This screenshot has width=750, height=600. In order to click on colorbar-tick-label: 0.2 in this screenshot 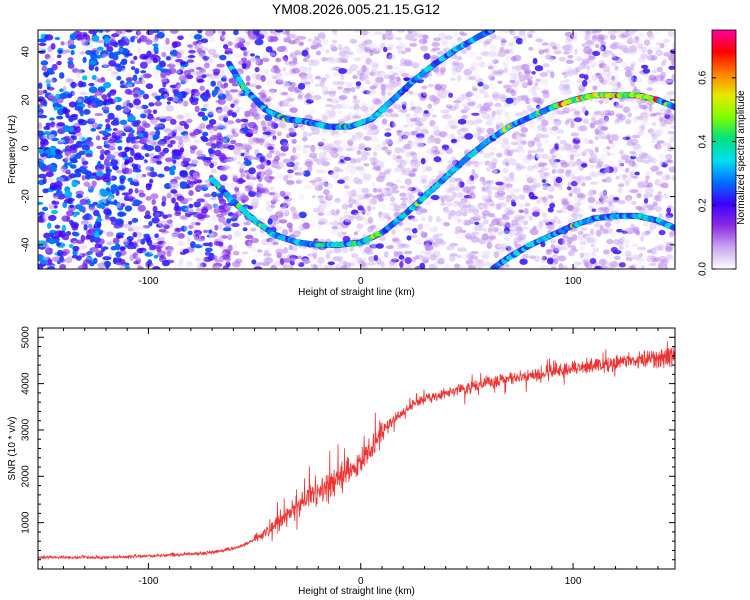, I will do `click(703, 205)`.